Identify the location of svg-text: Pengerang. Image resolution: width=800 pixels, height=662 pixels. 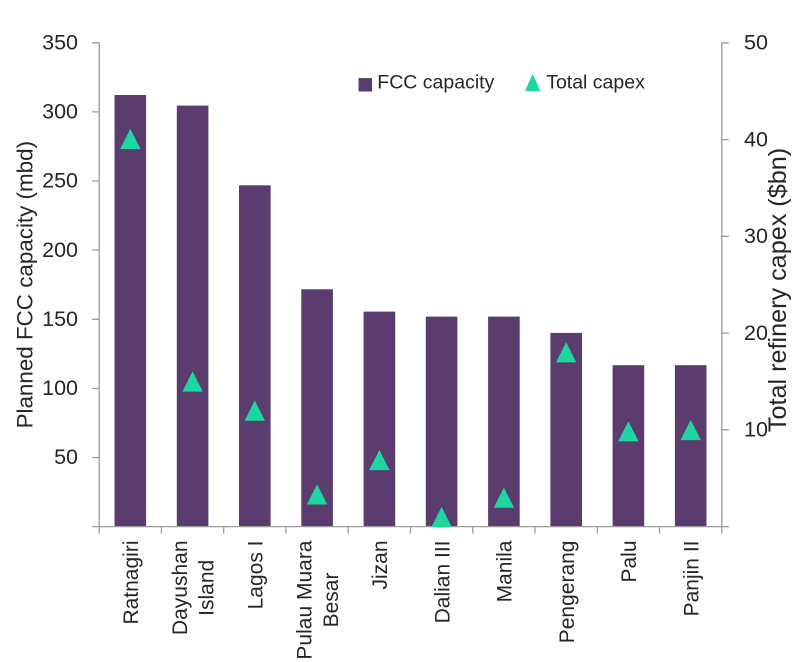
(567, 592).